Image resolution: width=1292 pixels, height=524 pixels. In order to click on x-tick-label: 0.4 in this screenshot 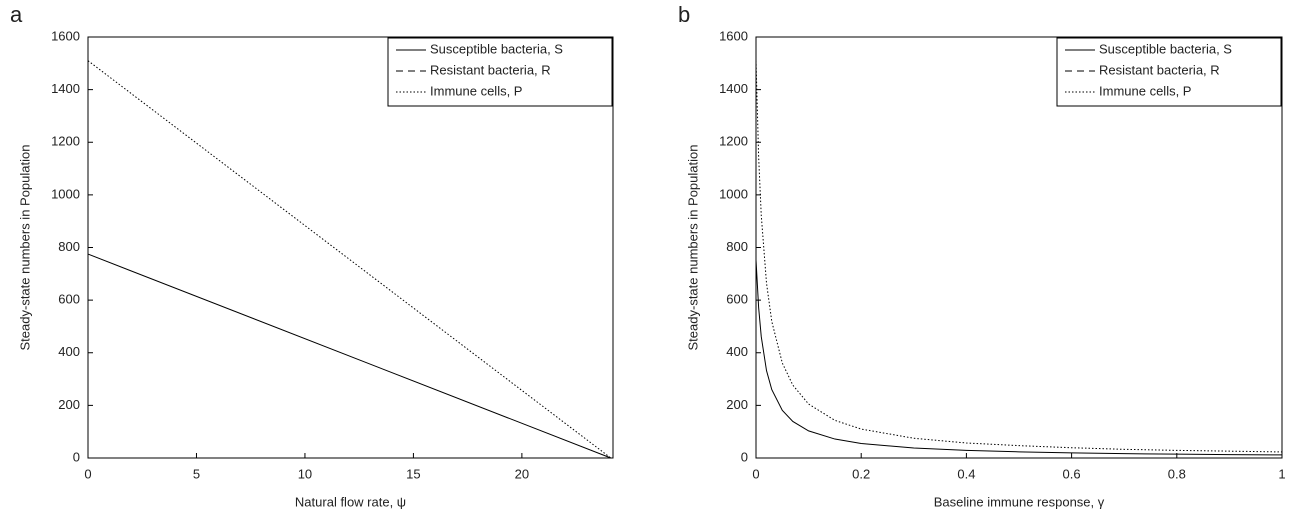, I will do `click(966, 473)`.